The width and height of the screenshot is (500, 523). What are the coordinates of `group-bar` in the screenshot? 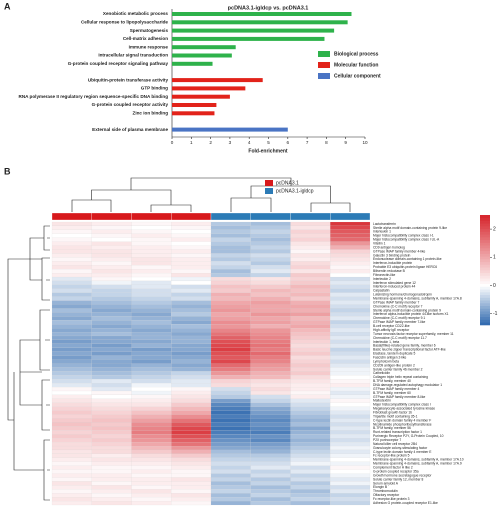 It's located at (310, 216).